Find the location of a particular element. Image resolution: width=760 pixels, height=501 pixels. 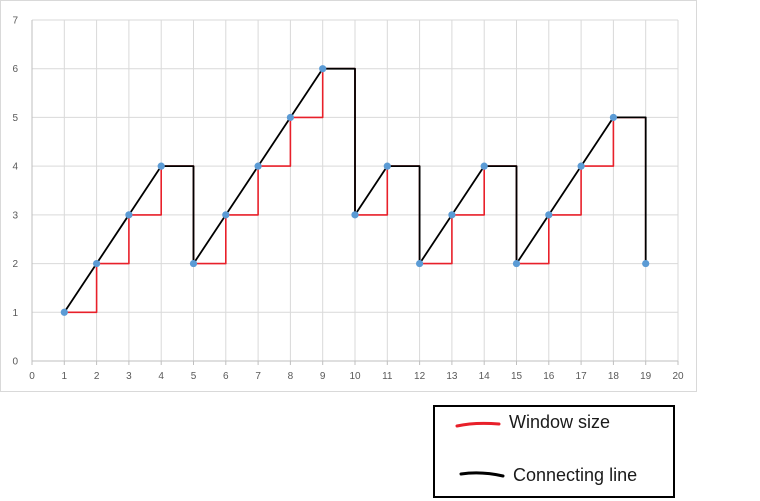

x-tick-label-17: 17 is located at coordinates (582, 376).